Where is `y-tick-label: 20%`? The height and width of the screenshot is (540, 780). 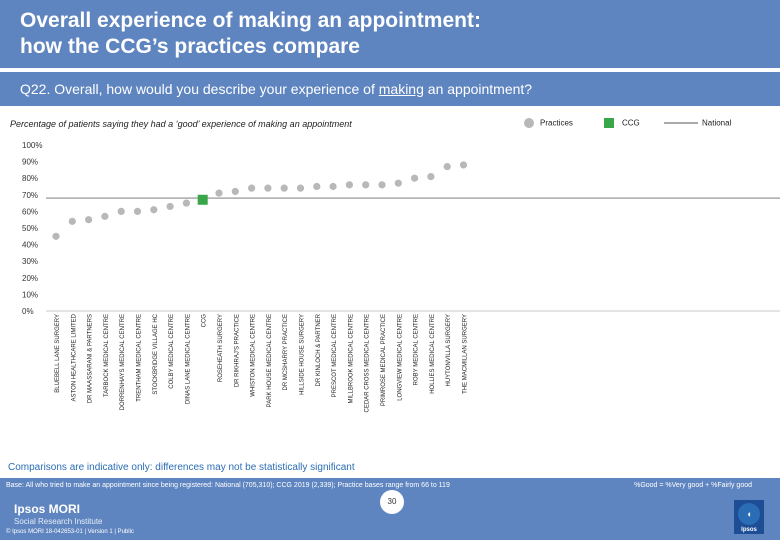
y-tick-label: 20% is located at coordinates (30, 278).